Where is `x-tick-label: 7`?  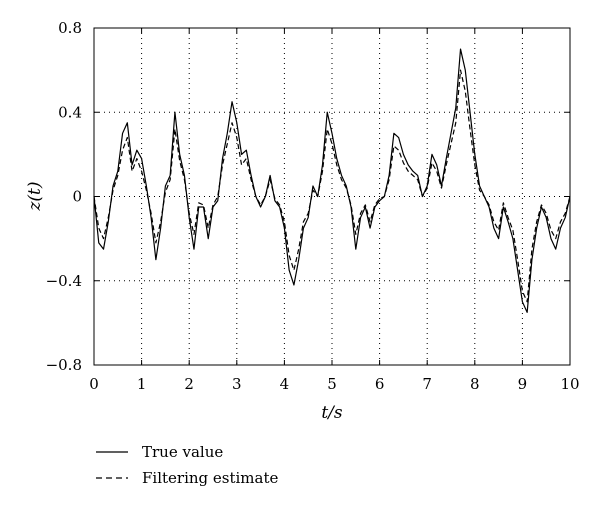
x-tick-label: 7 is located at coordinates (427, 384).